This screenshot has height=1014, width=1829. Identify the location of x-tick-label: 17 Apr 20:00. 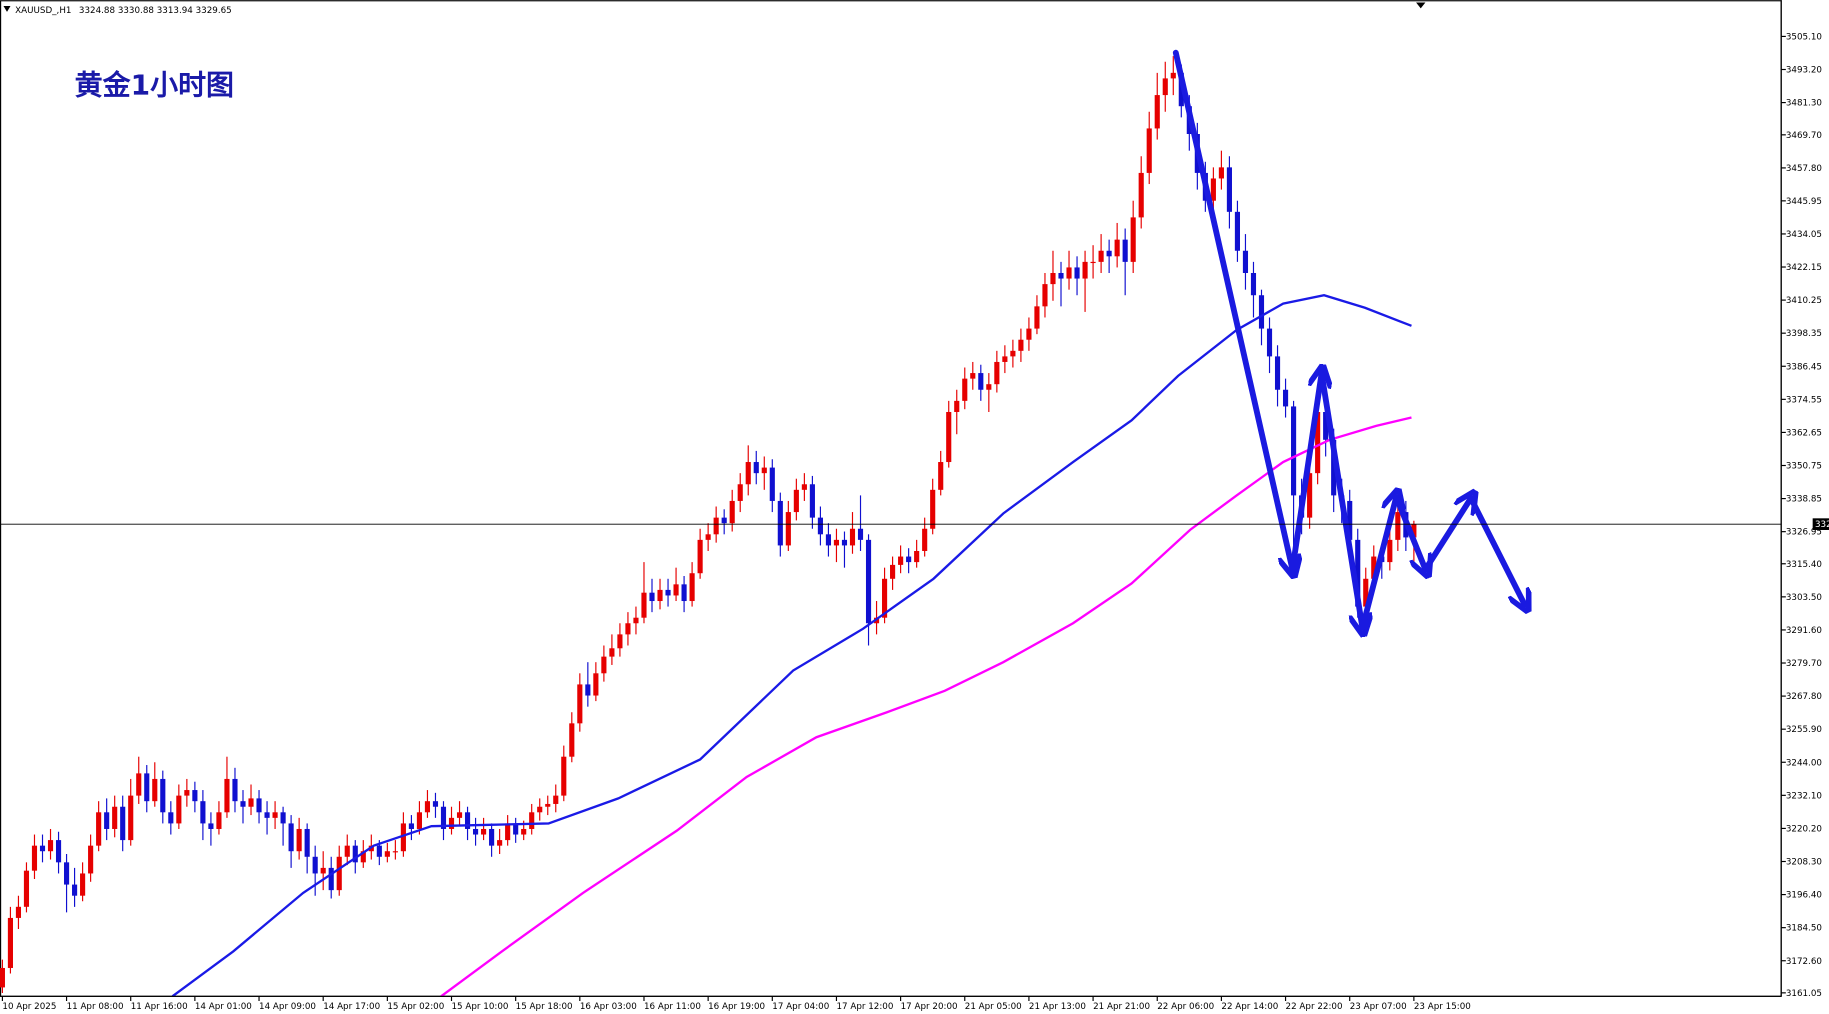
(929, 1007).